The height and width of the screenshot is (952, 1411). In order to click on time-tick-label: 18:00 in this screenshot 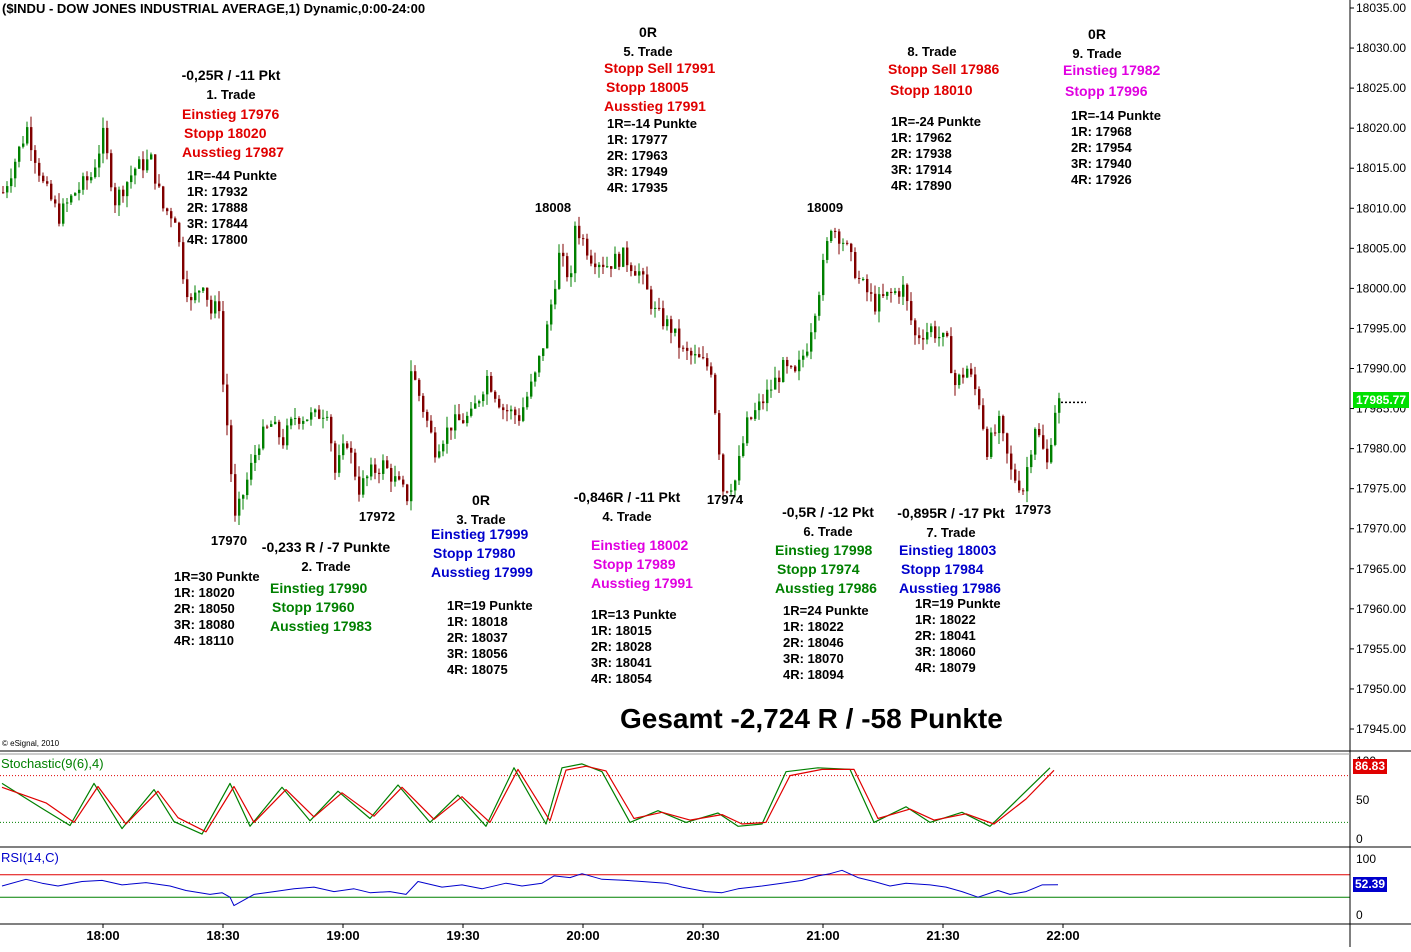, I will do `click(102, 935)`.